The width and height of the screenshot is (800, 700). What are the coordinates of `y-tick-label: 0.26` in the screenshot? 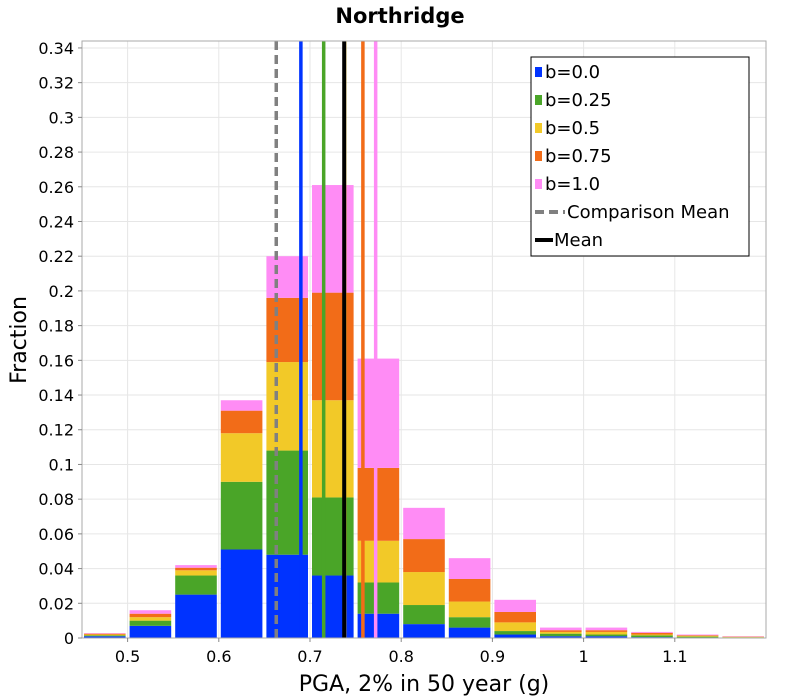 It's located at (56, 187).